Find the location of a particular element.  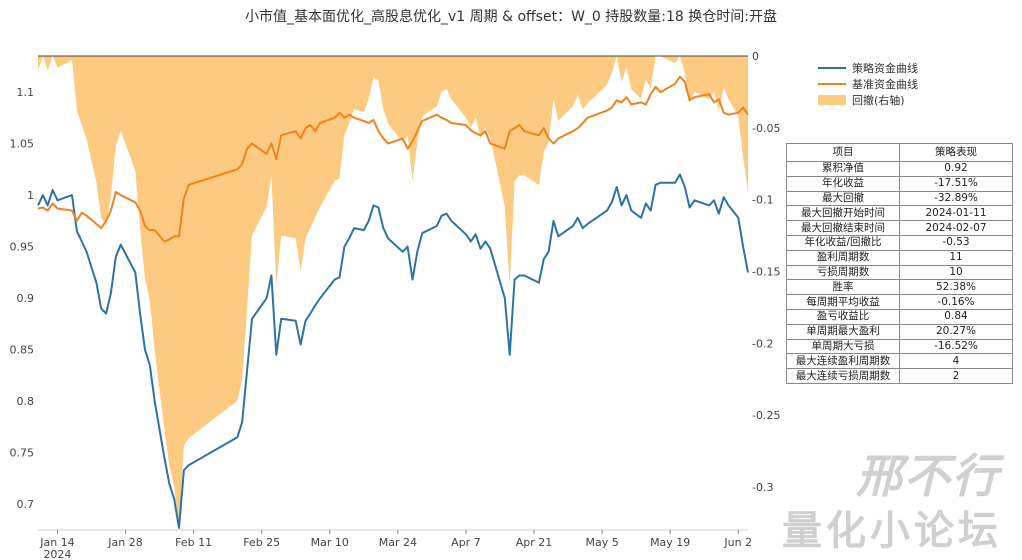

legend-item-benchmark: 基准资金曲线 is located at coordinates (868, 84).